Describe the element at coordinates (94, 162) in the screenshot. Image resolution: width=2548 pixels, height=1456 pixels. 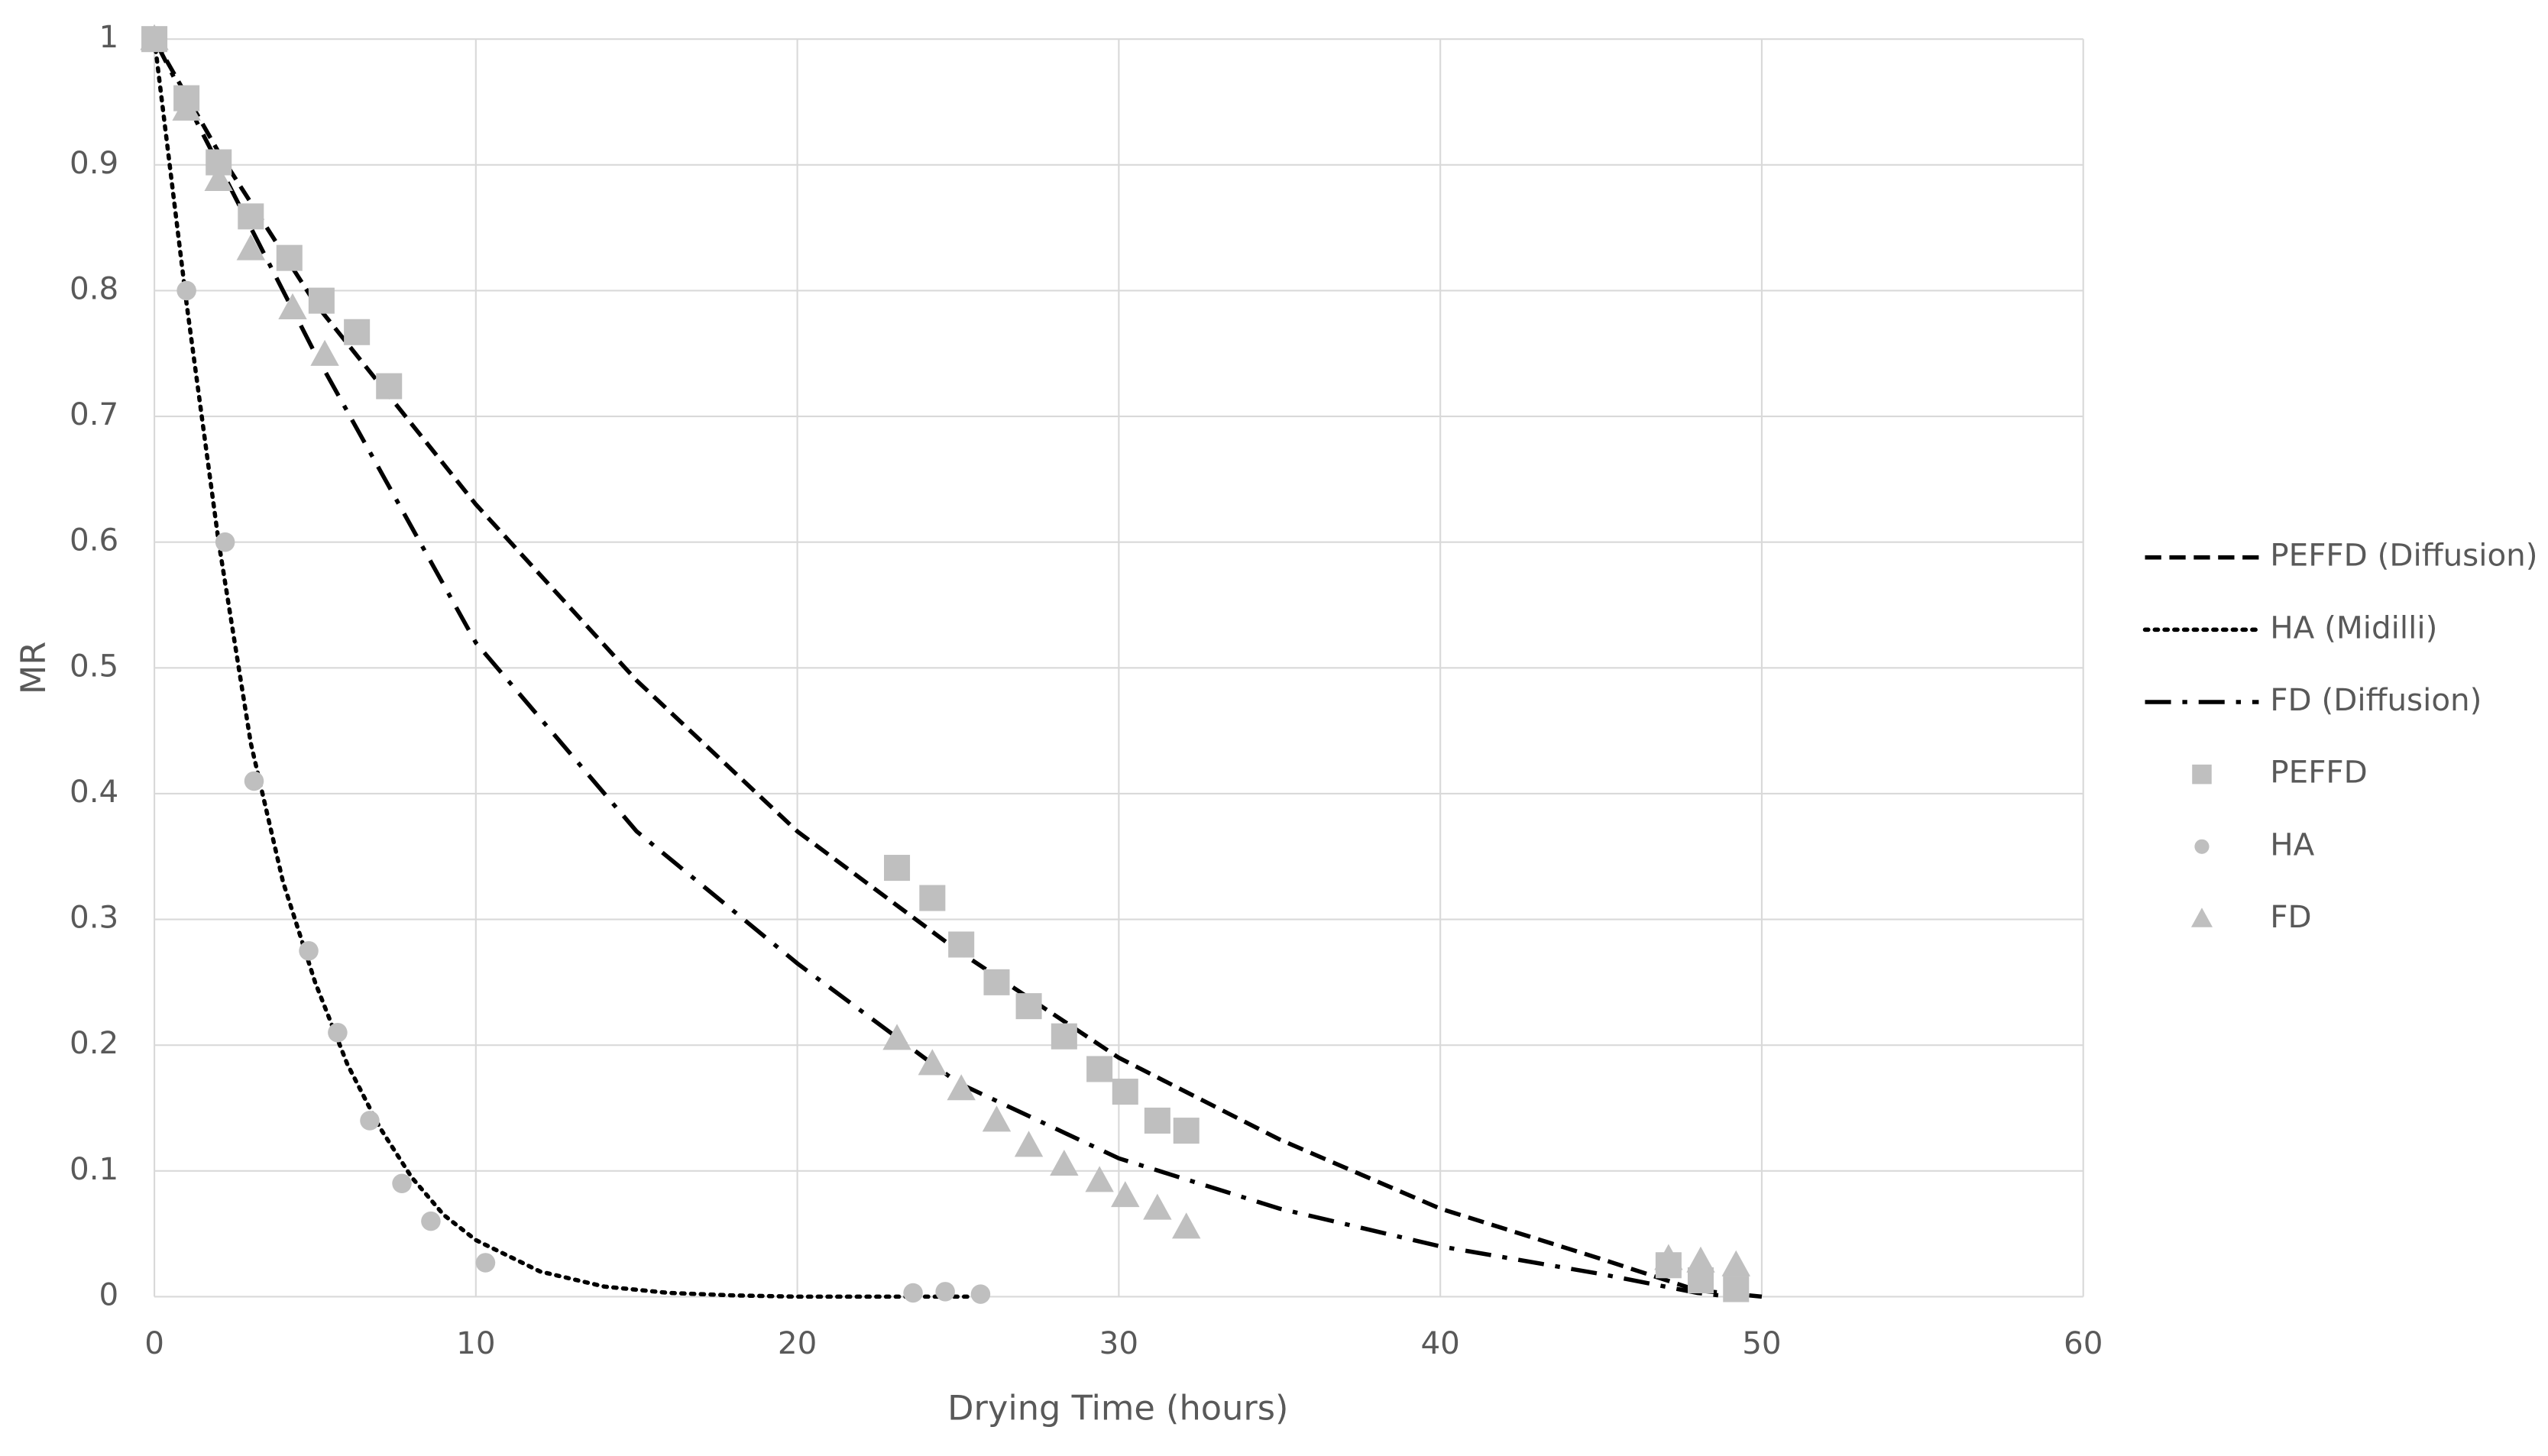
I see `y-tick-label: 0.9` at that location.